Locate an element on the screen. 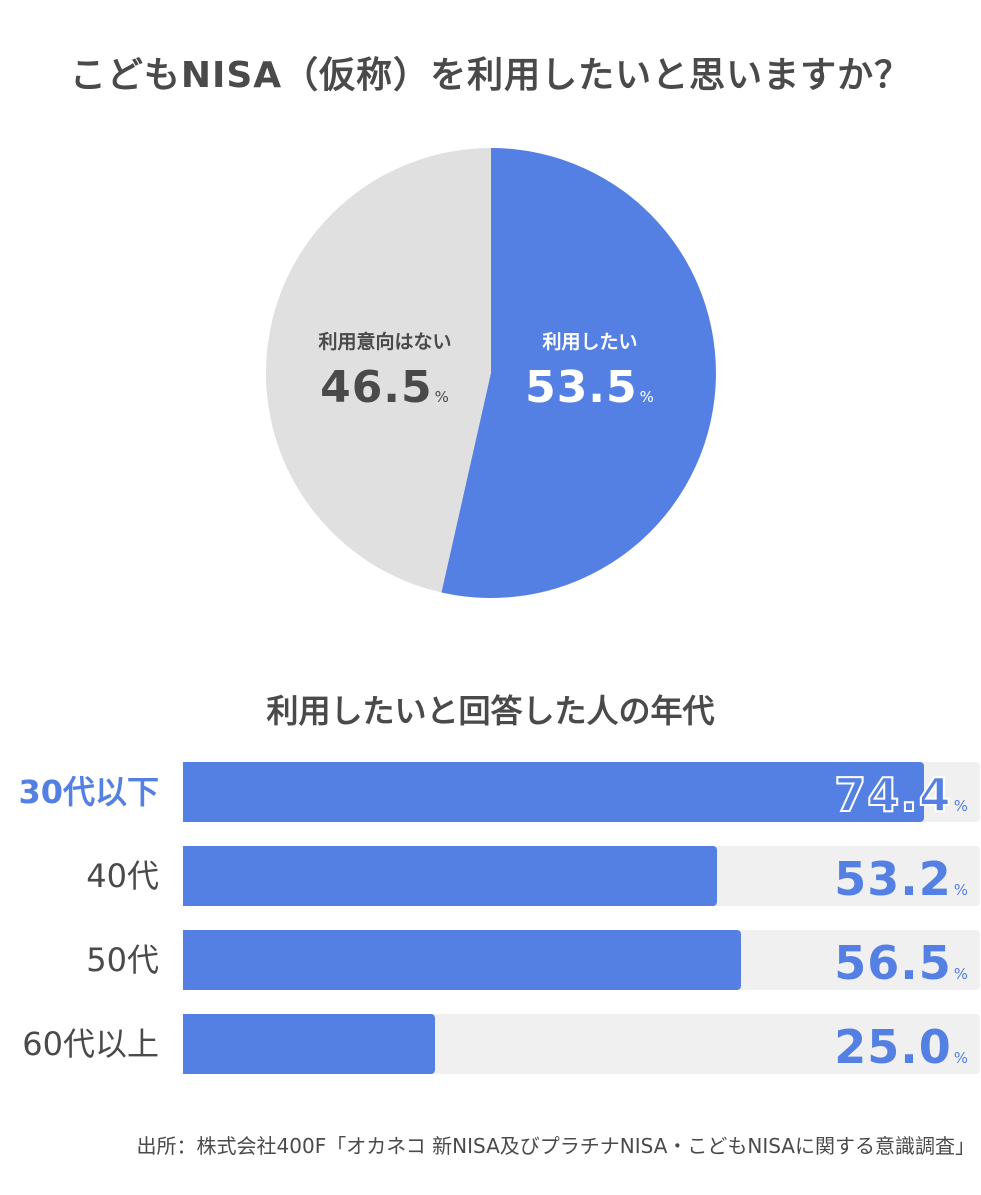  bar-value: 74.4% is located at coordinates (901, 795).